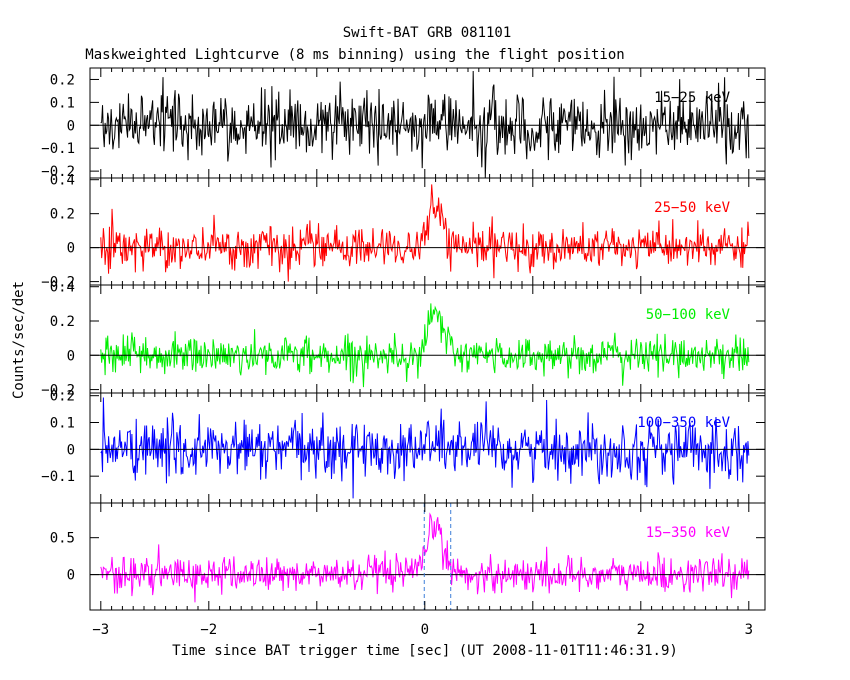 This screenshot has height=680, width=850. I want to click on x-tick-label: −3, so click(100, 630).